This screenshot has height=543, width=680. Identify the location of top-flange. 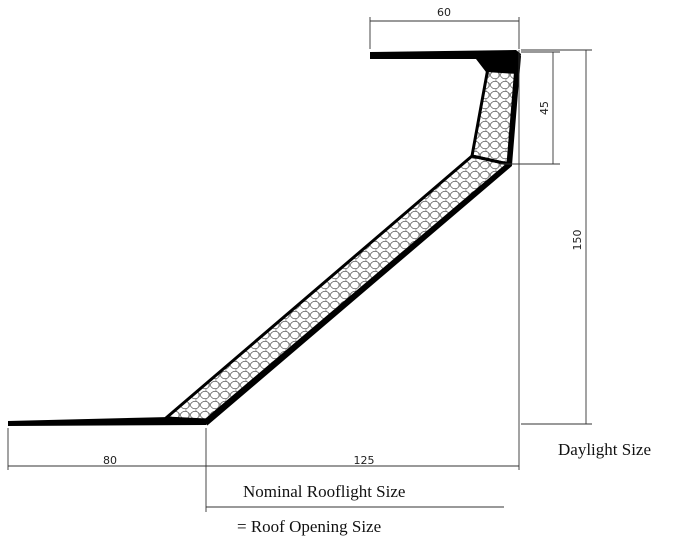
(445, 62).